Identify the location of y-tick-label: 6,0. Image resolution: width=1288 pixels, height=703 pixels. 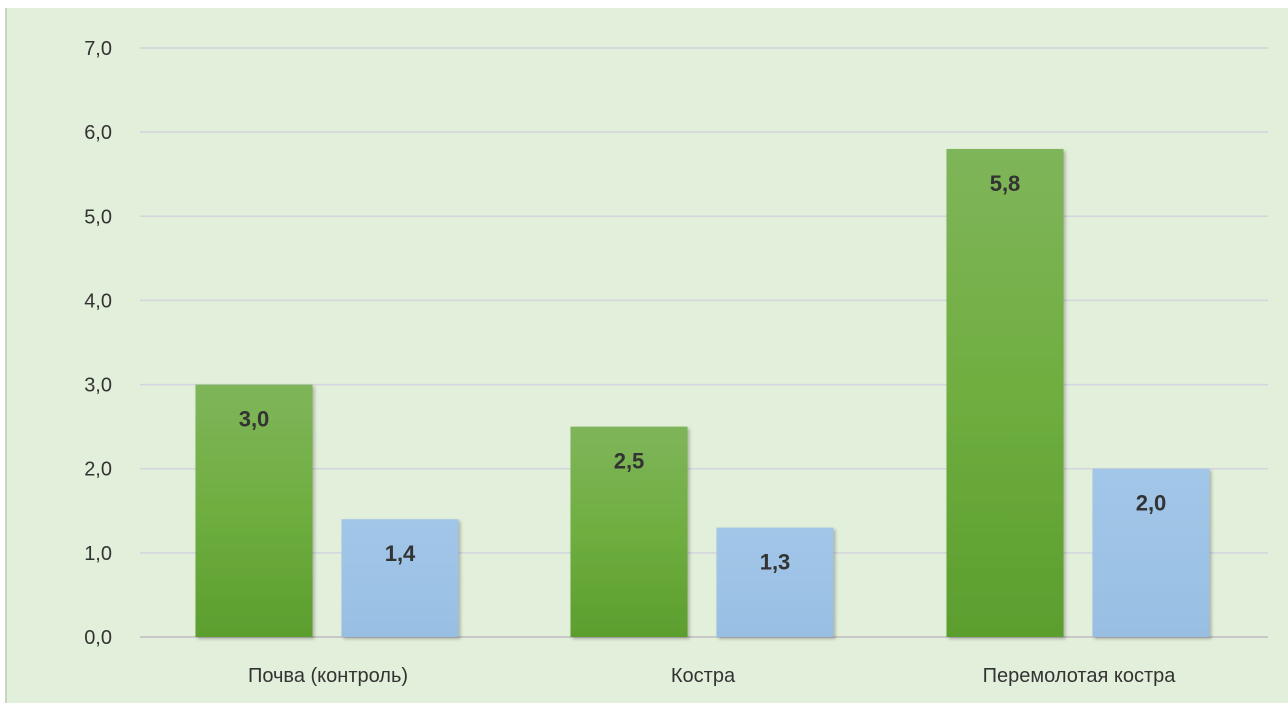
(98, 133).